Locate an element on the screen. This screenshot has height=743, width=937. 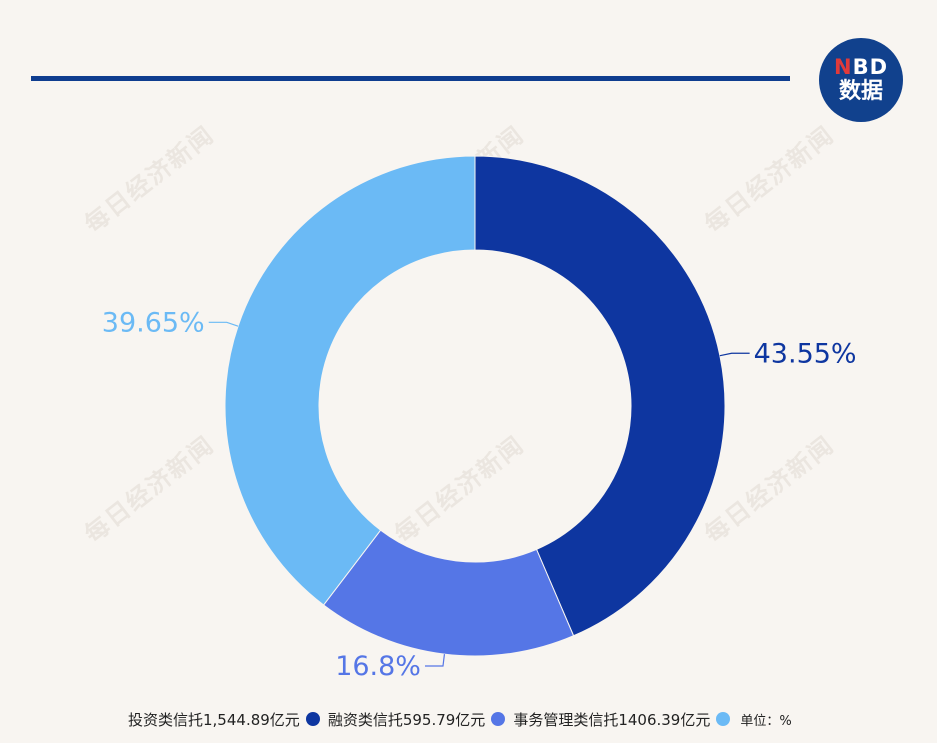
legend-item-investment: 投资类信托1,544.89亿元 is located at coordinates (224, 719).